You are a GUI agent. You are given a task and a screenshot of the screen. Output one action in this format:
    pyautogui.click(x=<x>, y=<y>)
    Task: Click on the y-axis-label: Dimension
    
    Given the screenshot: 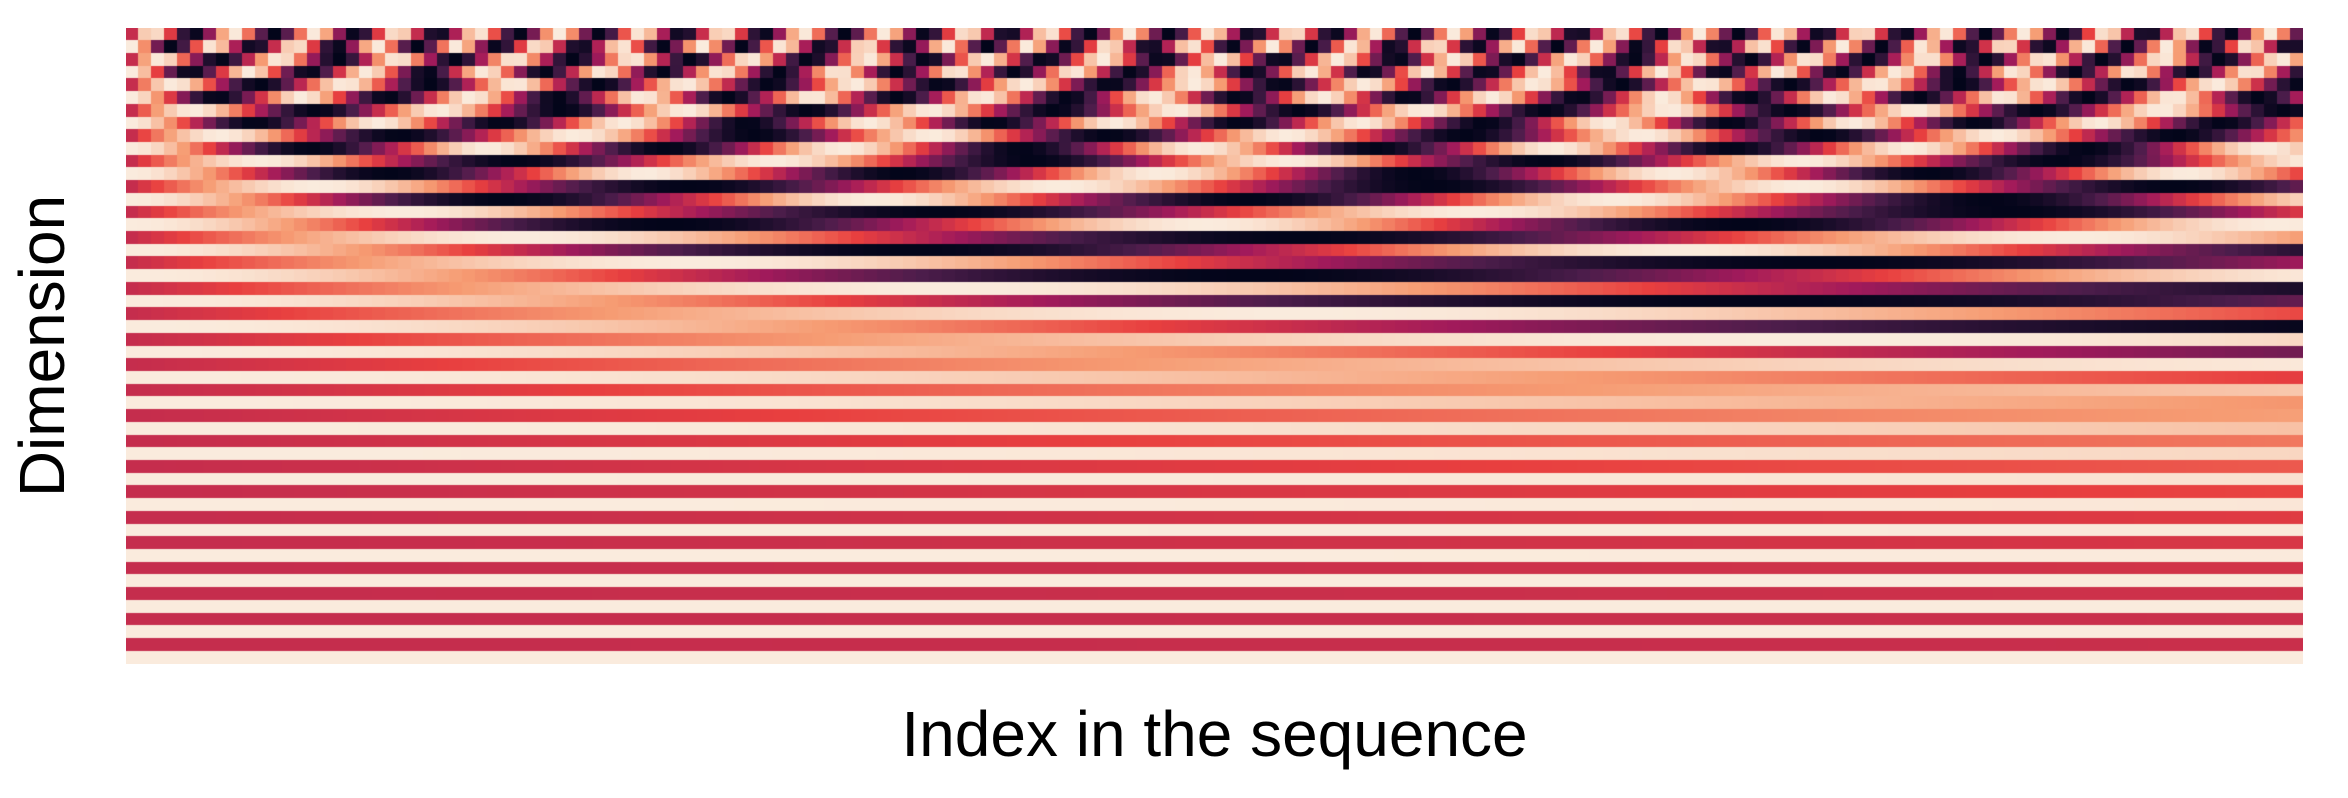 What is the action you would take?
    pyautogui.click(x=42, y=346)
    